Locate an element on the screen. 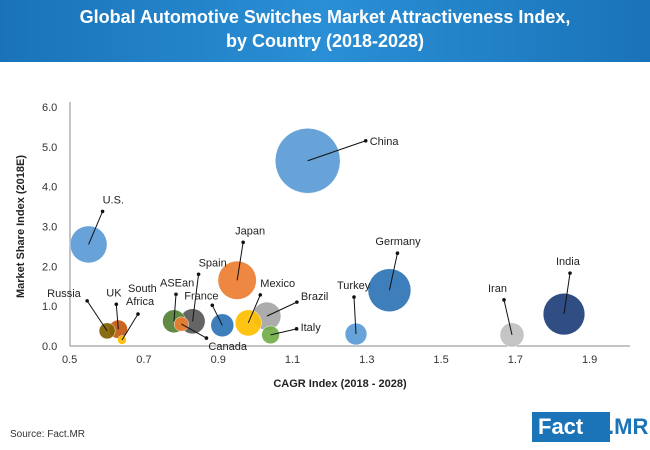 Image resolution: width=650 pixels, height=450 pixels. y-tick-label: 3.0 is located at coordinates (49, 228).